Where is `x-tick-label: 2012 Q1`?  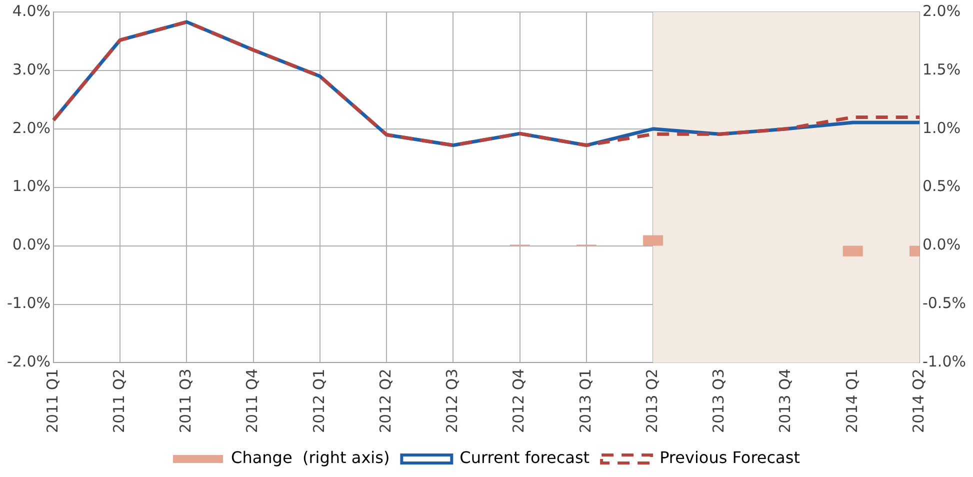 x-tick-label: 2012 Q1 is located at coordinates (319, 401).